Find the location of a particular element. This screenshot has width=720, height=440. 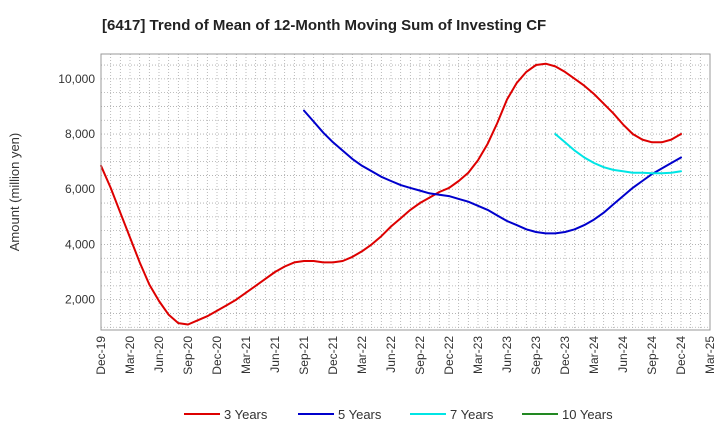

x-tick-label: Dec-22 is located at coordinates (449, 355).